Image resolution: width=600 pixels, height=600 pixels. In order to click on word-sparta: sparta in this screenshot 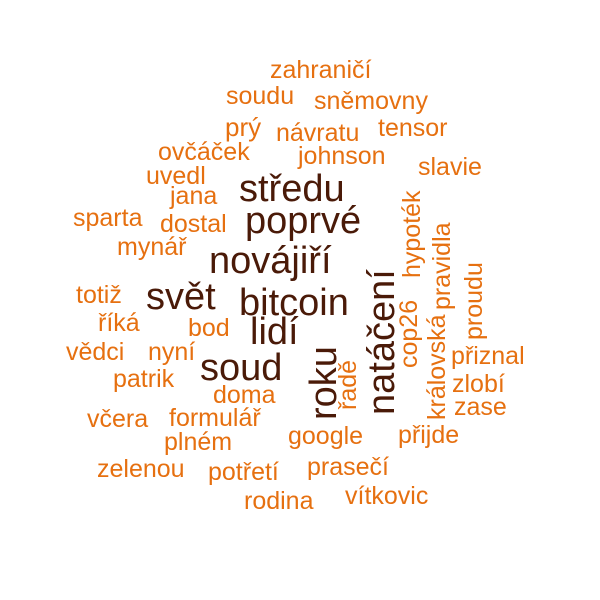, I will do `click(108, 218)`.